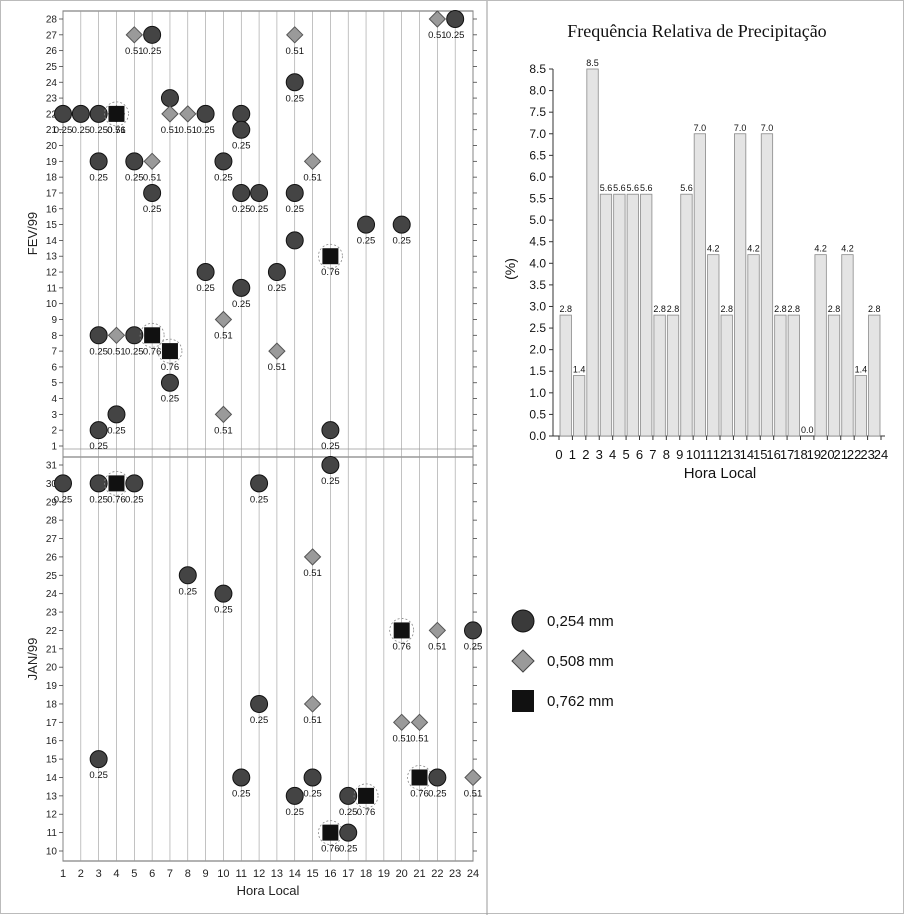  I want to click on y-tick-label: 10, so click(52, 852).